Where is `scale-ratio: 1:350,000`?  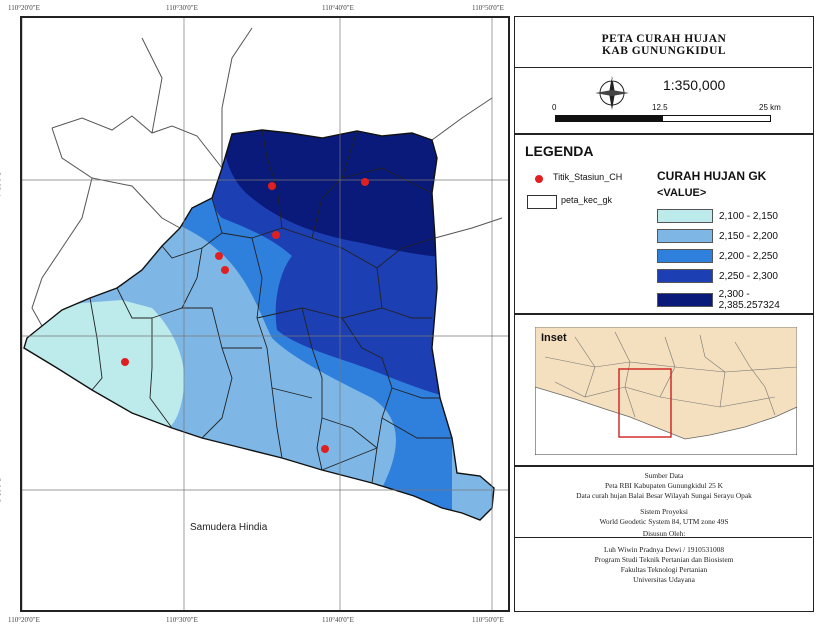
scale-ratio: 1:350,000 is located at coordinates (694, 85).